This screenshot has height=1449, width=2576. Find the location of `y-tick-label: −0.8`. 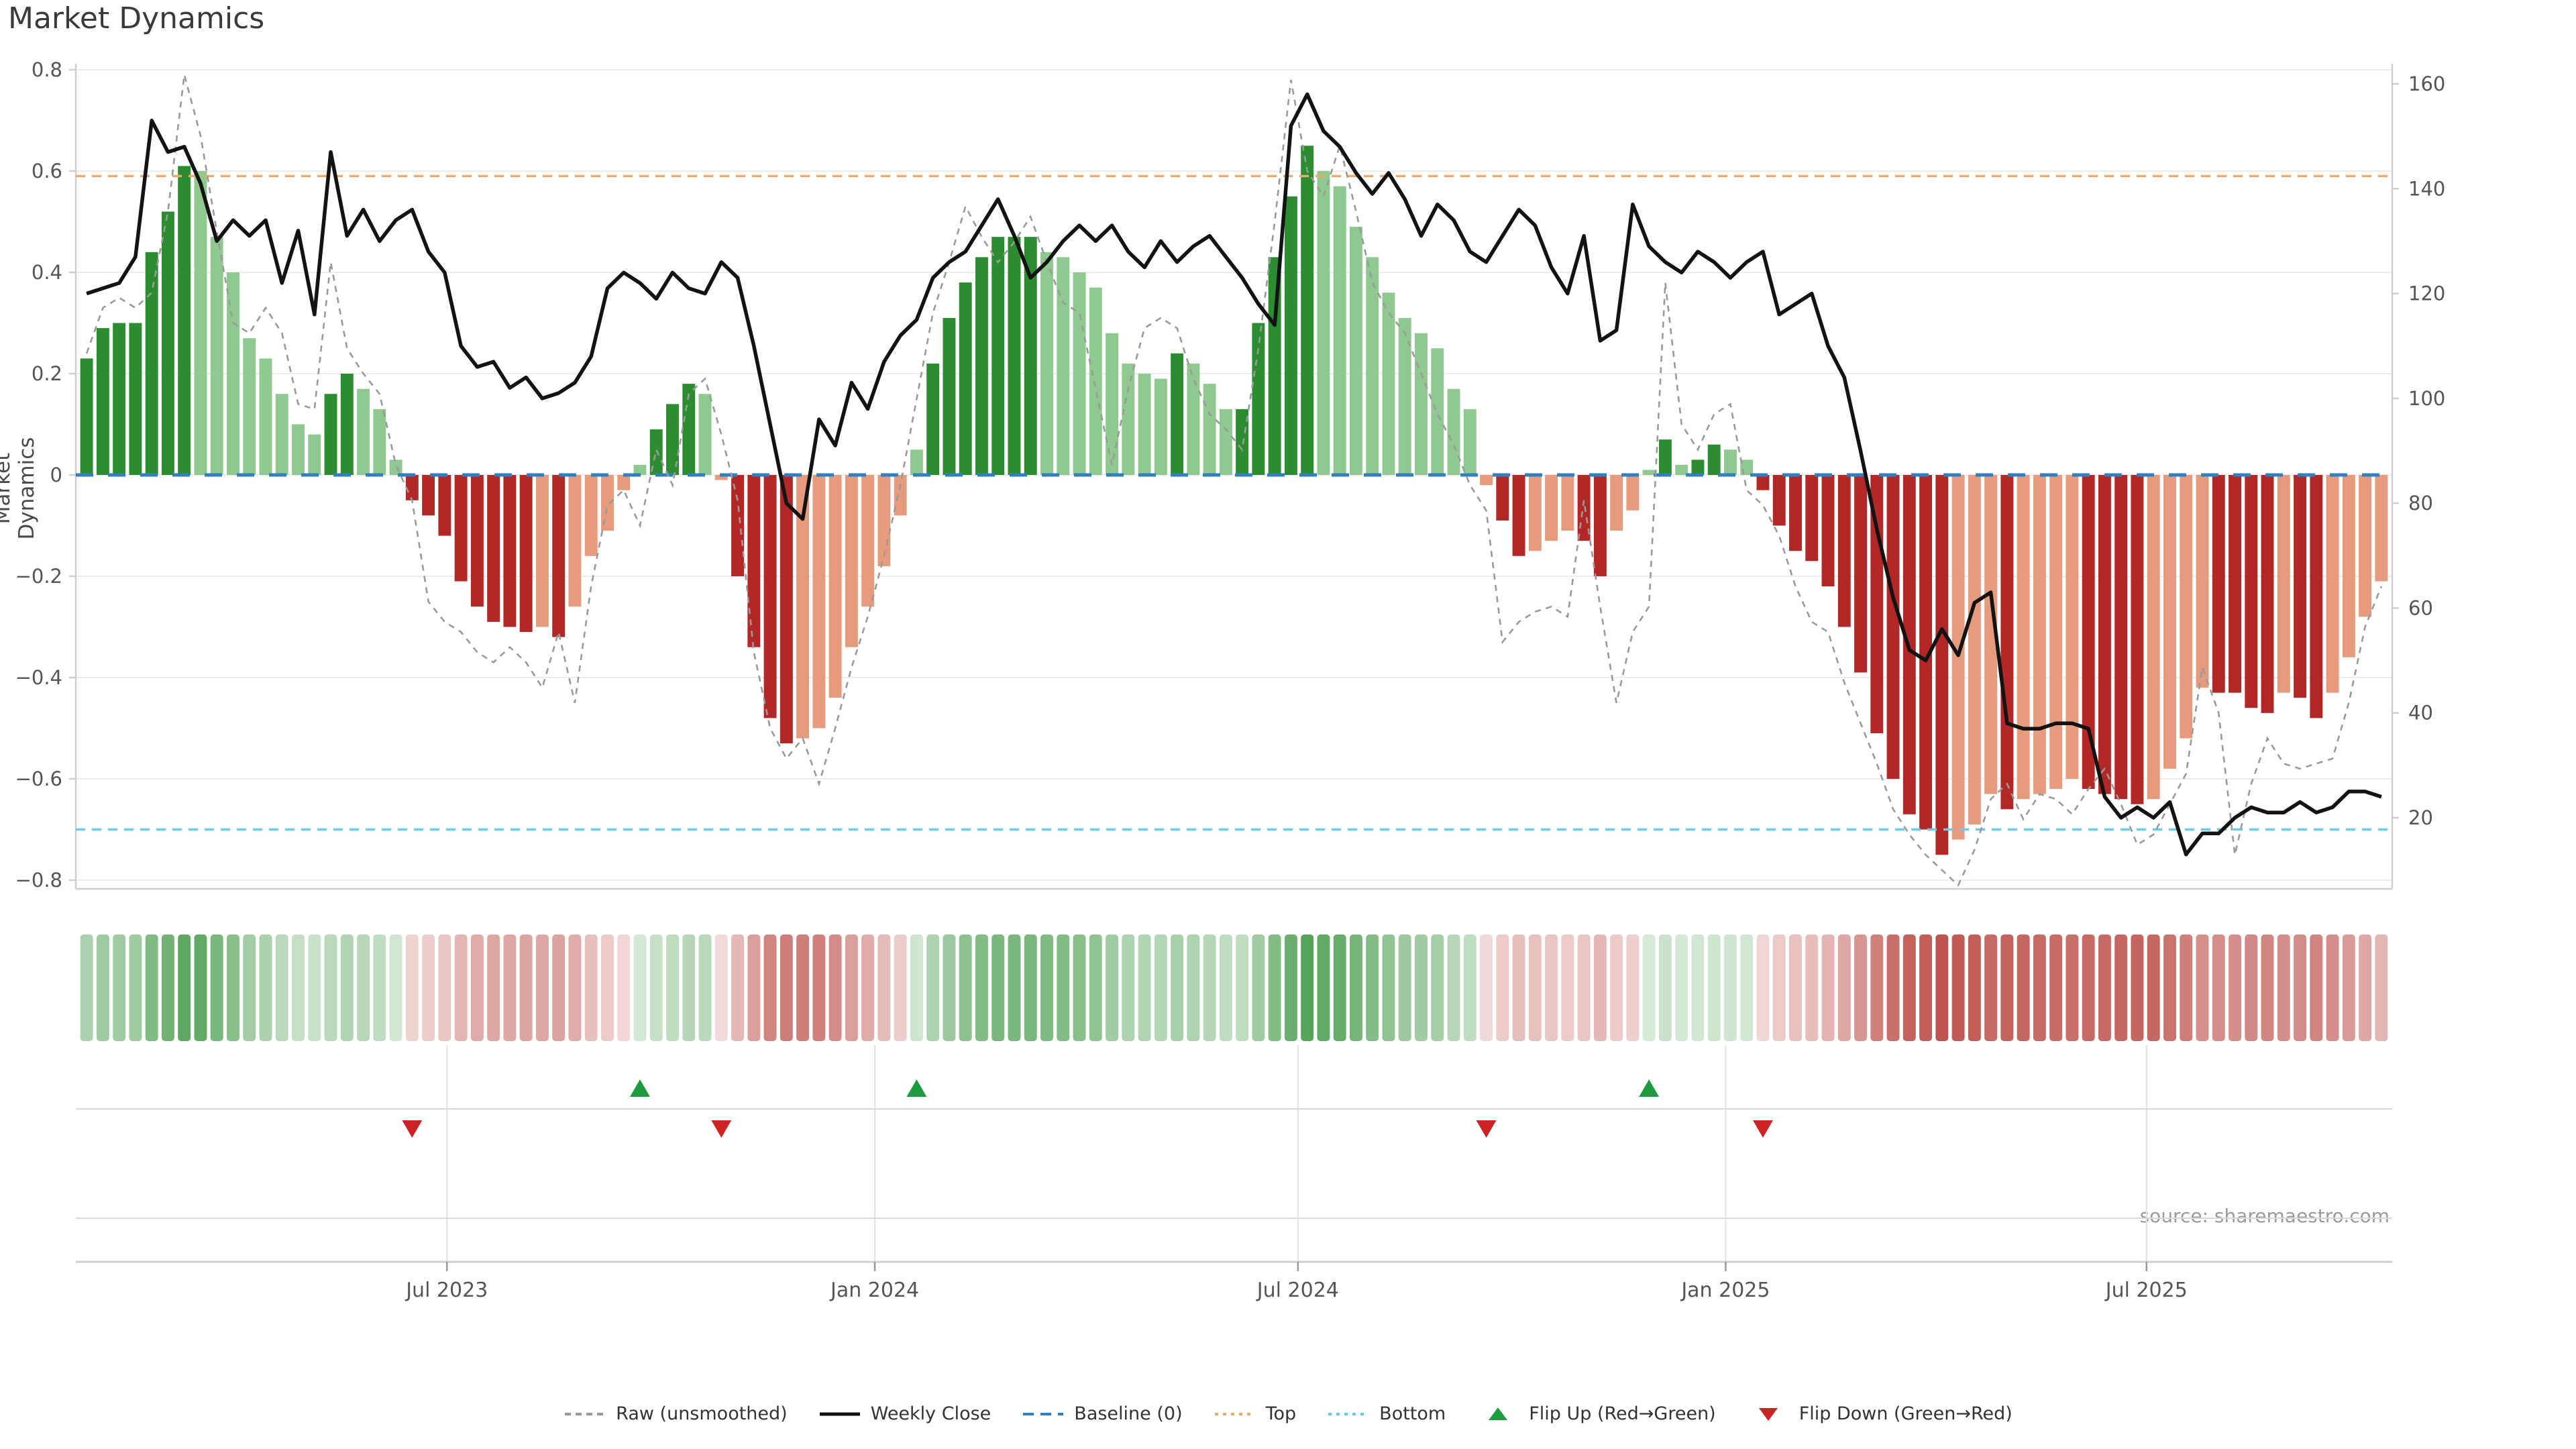

y-tick-label: −0.8 is located at coordinates (38, 880).